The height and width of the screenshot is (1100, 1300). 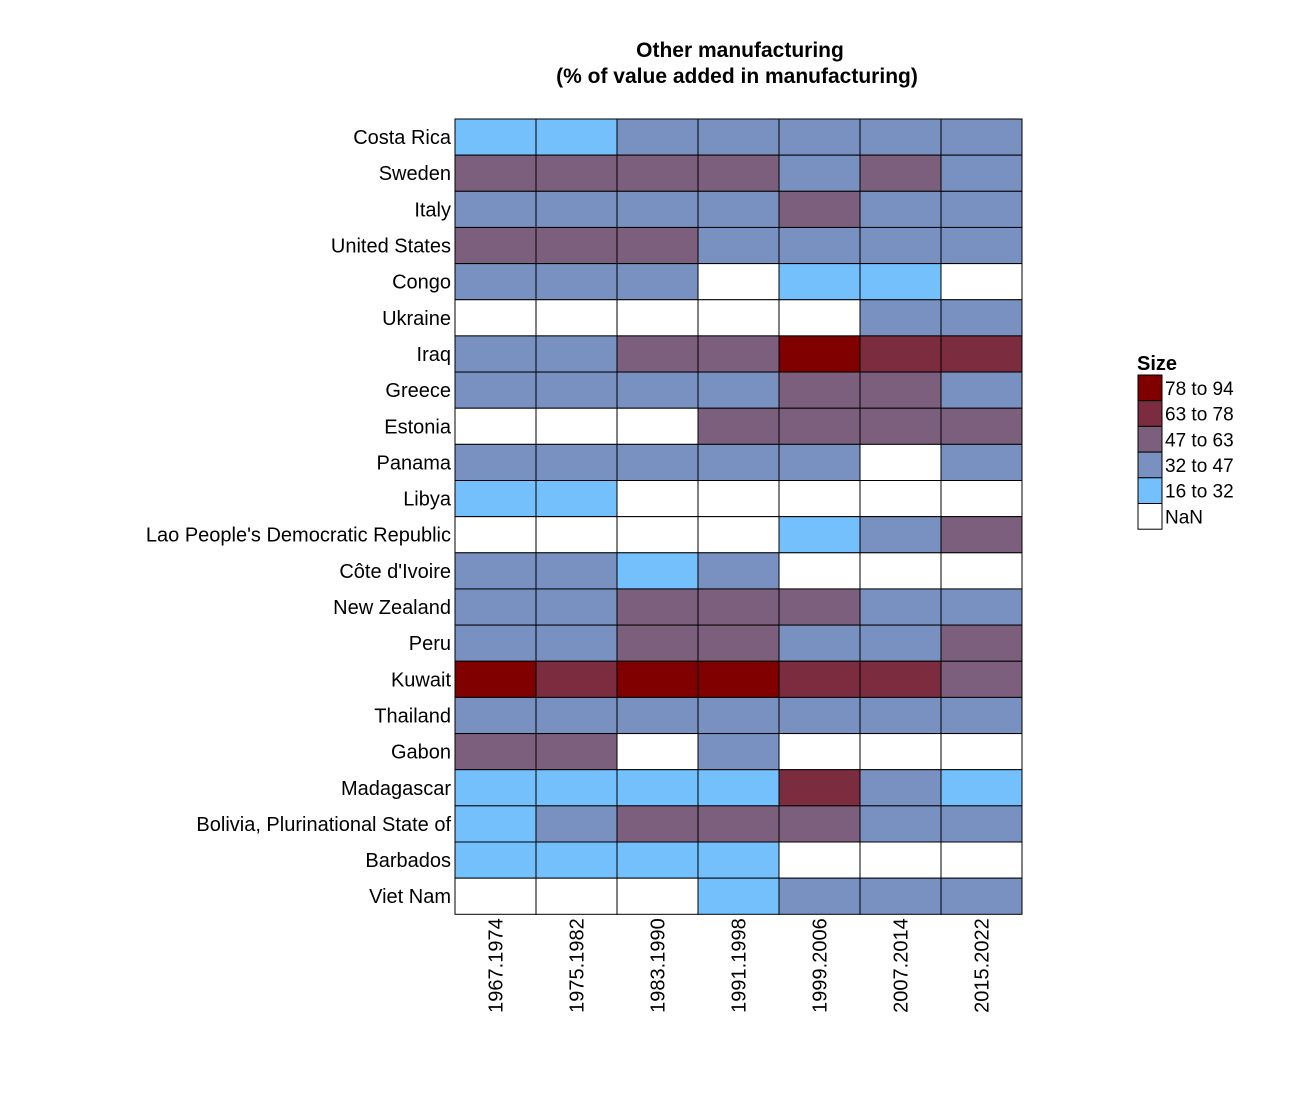 I want to click on row-label: New Zealand, so click(x=392, y=608).